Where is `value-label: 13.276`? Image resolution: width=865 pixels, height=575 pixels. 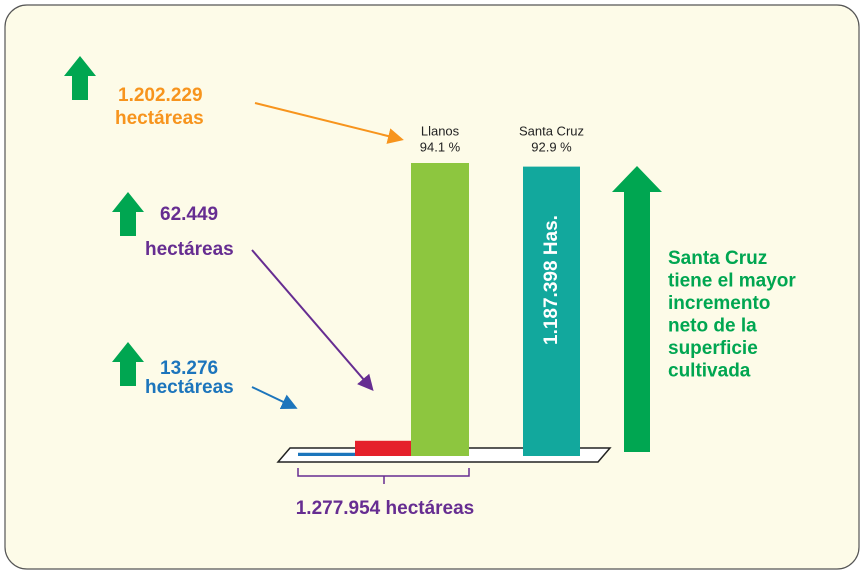
value-label: 13.276 is located at coordinates (189, 368).